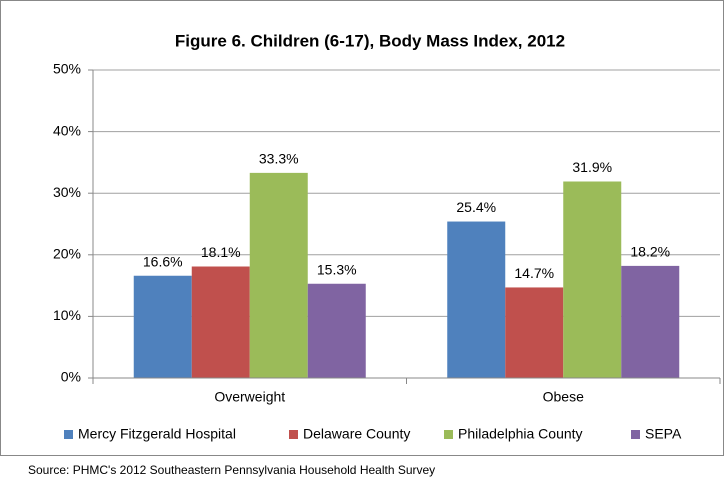 Image resolution: width=725 pixels, height=487 pixels. I want to click on legend-label: Delaware County, so click(356, 434).